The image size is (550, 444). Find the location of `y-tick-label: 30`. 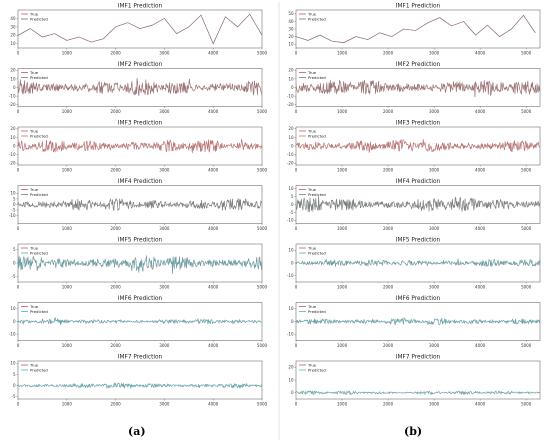

y-tick-label: 30 is located at coordinates (13, 26).